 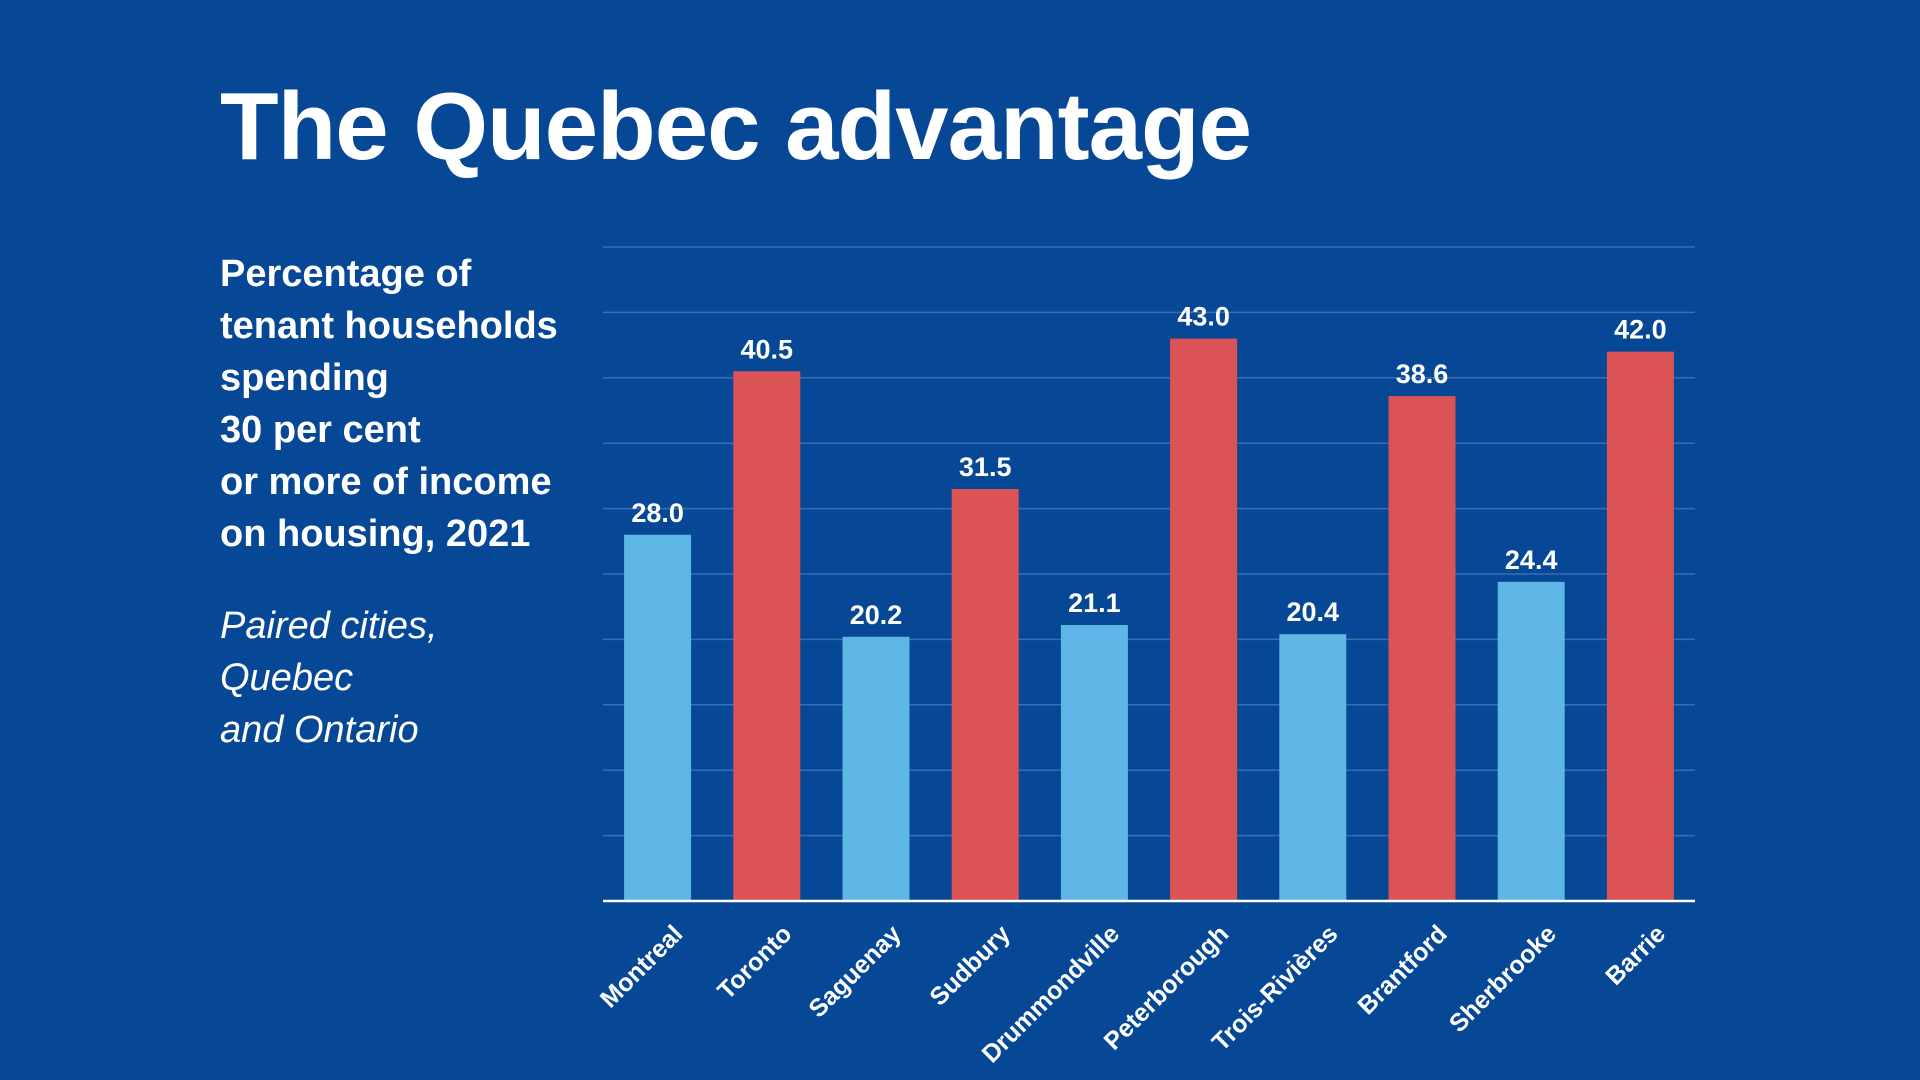 What do you see at coordinates (346, 274) in the screenshot?
I see `subtitle-line: Percentage of` at bounding box center [346, 274].